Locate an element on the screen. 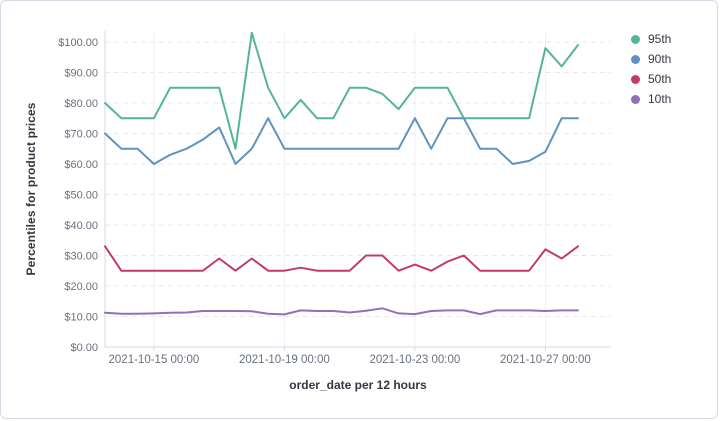  y-tick-label: $0.00 is located at coordinates (84, 348).